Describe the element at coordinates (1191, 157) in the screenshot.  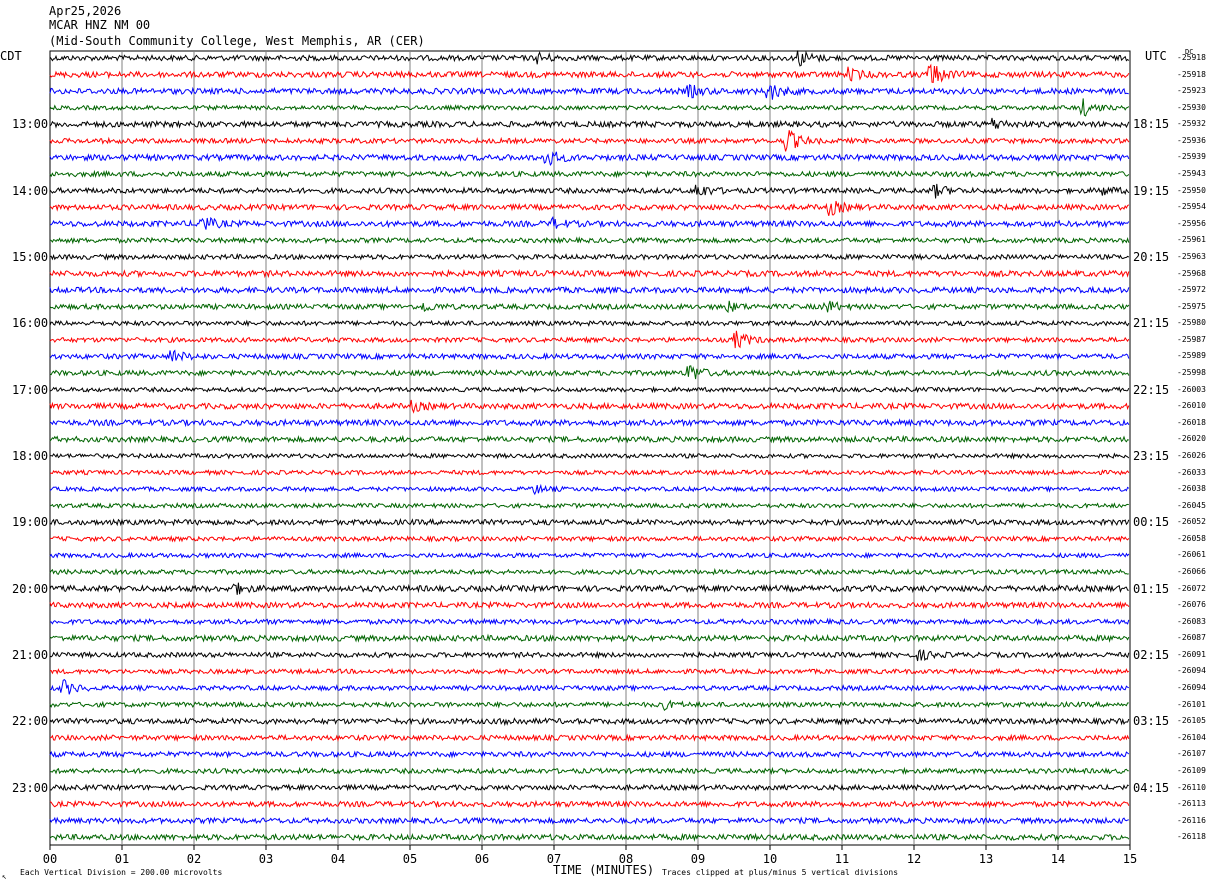
I see `dc-offset-label: -25939` at that location.